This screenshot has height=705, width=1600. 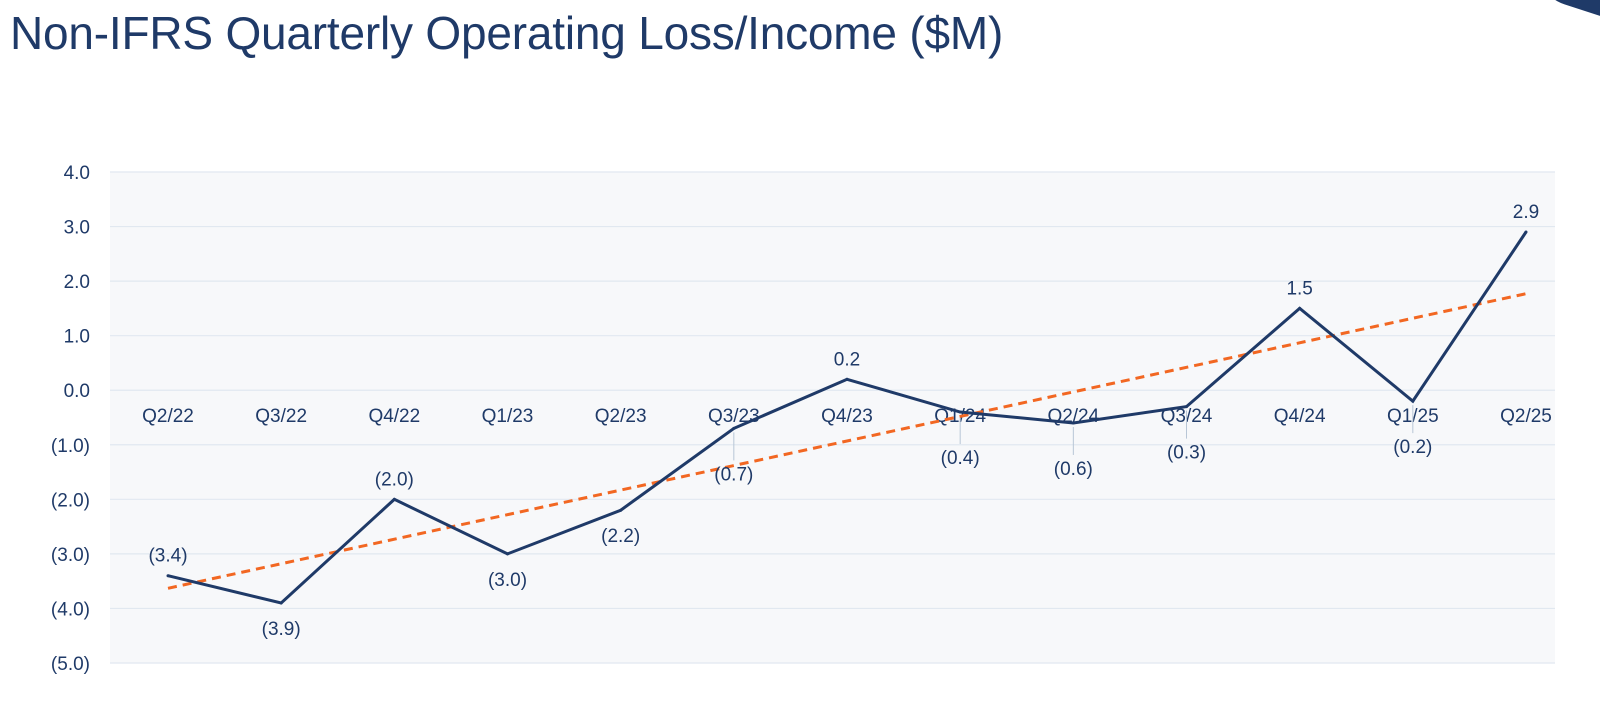 I want to click on data-label: (2.0), so click(x=394, y=479).